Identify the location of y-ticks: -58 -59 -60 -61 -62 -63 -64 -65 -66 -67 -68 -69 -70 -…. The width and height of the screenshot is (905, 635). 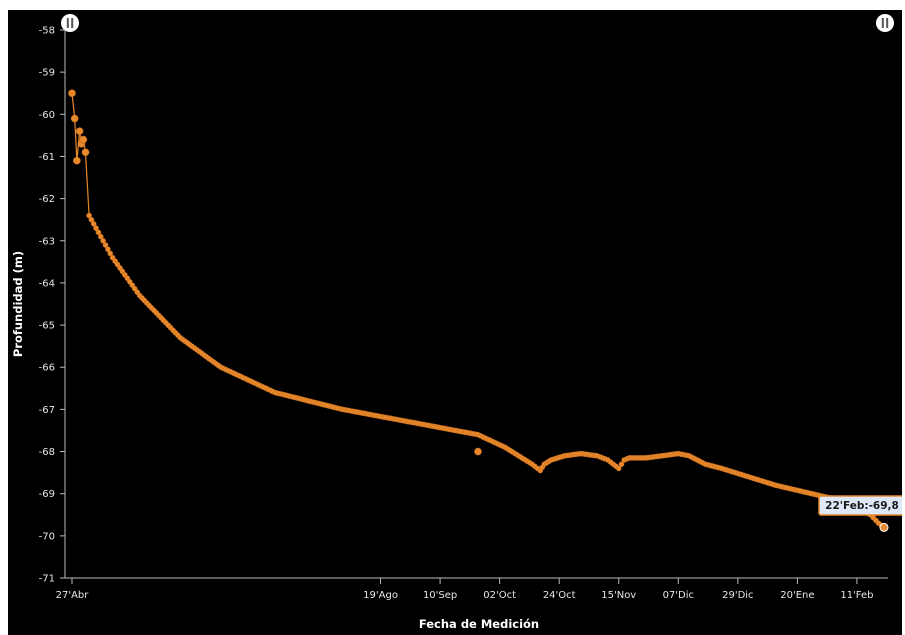
(52, 305).